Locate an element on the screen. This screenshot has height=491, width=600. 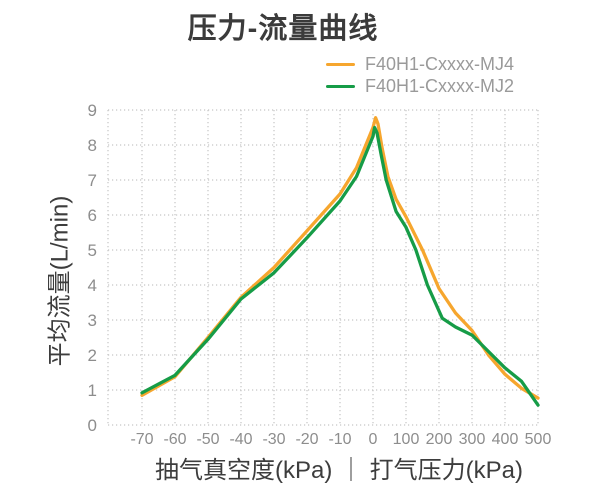
legend-item-mj2: F40H1-Cxxxx-MJ2 is located at coordinates (420, 86).